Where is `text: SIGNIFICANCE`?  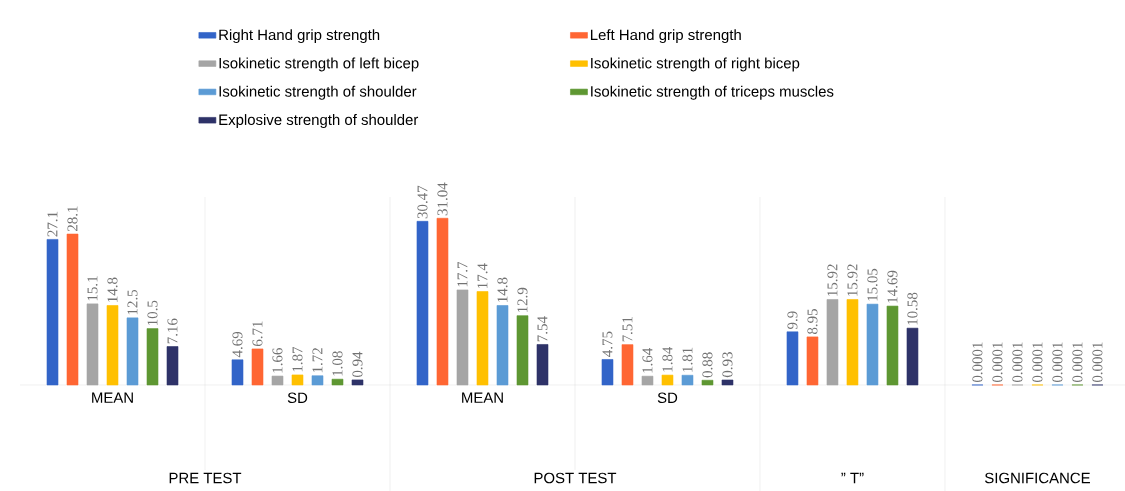 text: SIGNIFICANCE is located at coordinates (1037, 478).